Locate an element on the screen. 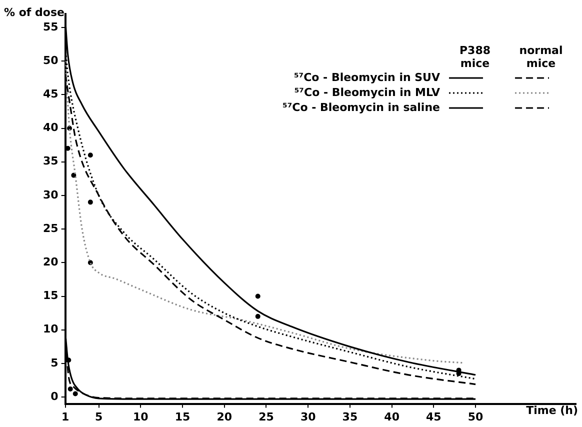 The width and height of the screenshot is (582, 427). y-axis-title: % of dose is located at coordinates (34, 12).